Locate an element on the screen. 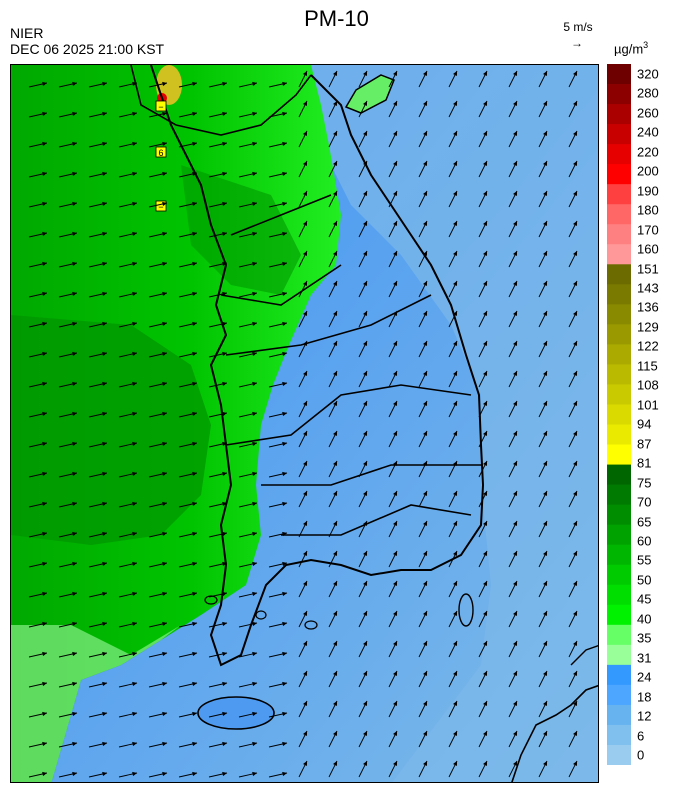  station-marker: 6 is located at coordinates (161, 152).